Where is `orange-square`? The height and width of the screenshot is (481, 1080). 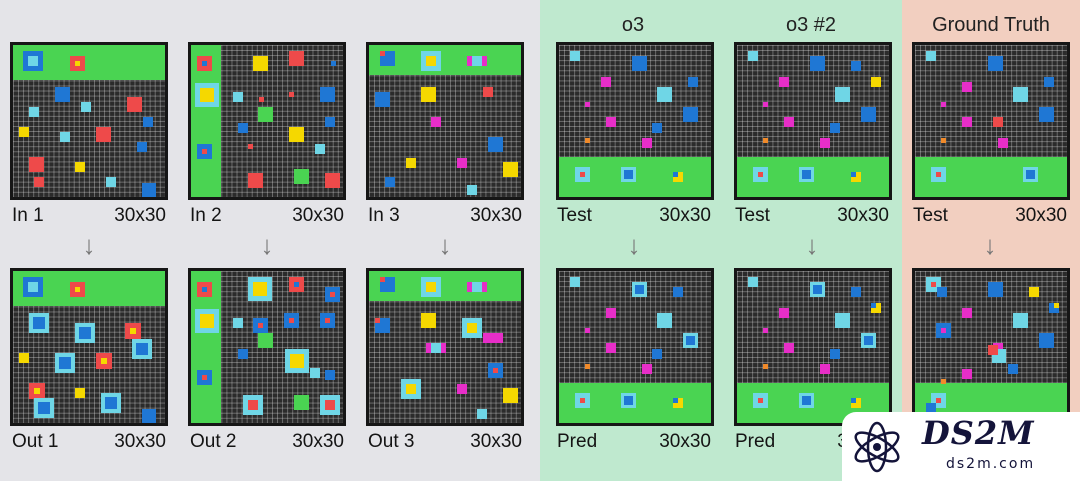
orange-square is located at coordinates (943, 140).